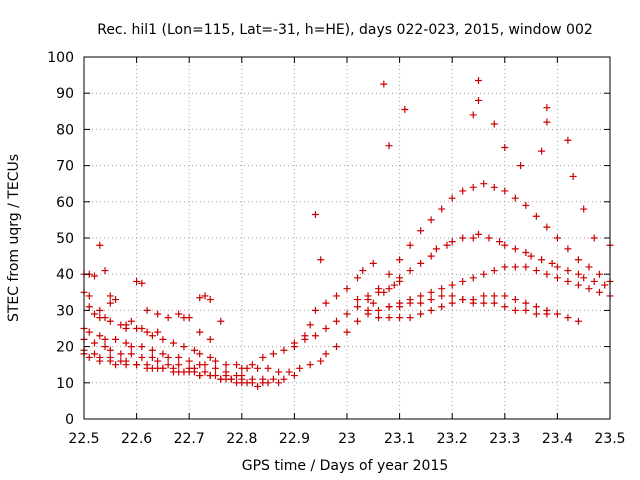 Image resolution: width=640 pixels, height=480 pixels. What do you see at coordinates (241, 439) in the screenshot?
I see `x-tick-label: 22.8` at bounding box center [241, 439].